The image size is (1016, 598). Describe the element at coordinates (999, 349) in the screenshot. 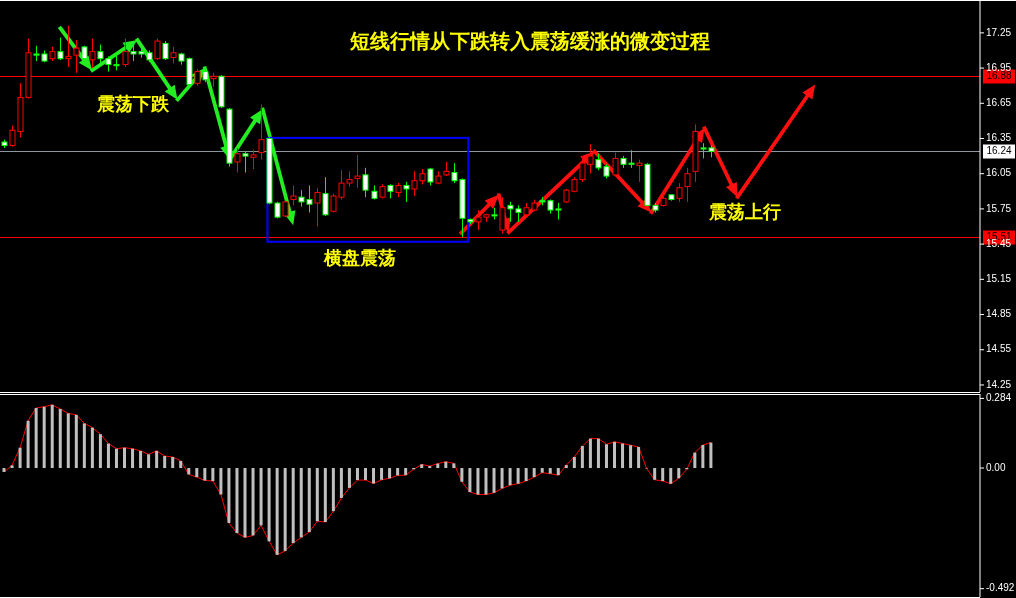

I see `y-tick-label: 14.55` at that location.